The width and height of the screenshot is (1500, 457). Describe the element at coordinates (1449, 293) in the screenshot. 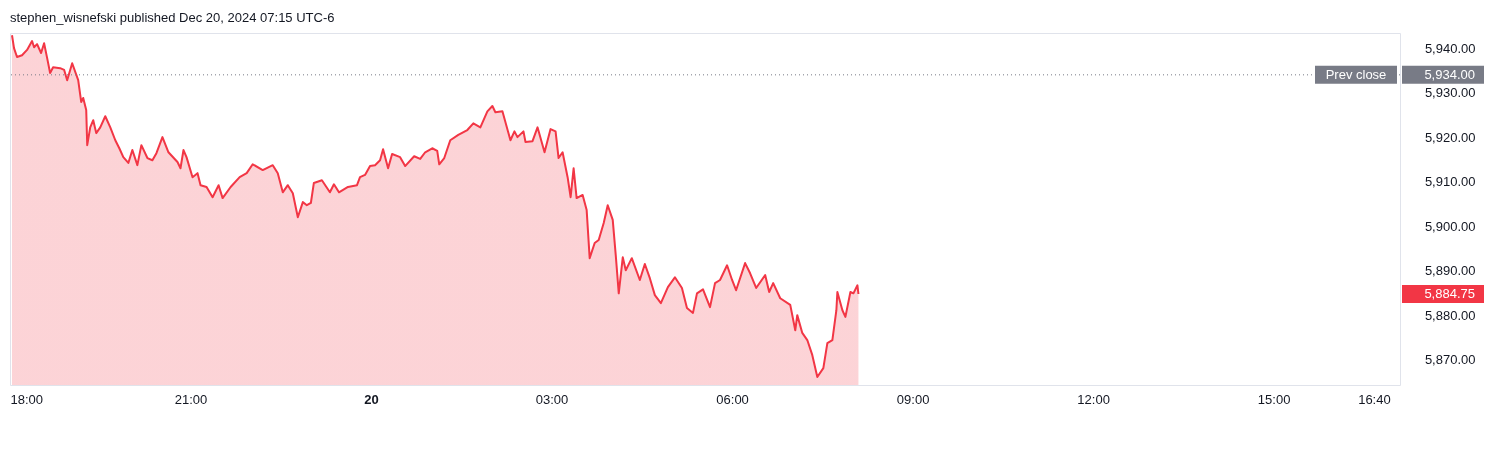

I see `text: 5,884.75` at that location.